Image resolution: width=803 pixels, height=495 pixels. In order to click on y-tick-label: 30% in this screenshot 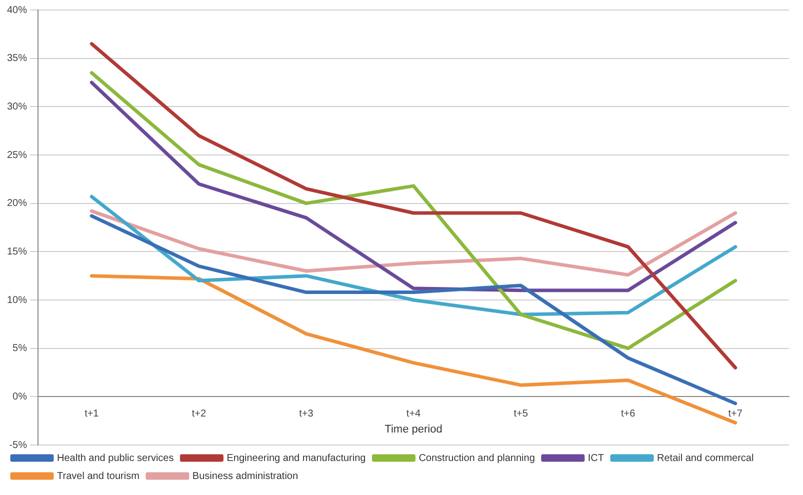, I will do `click(17, 106)`.